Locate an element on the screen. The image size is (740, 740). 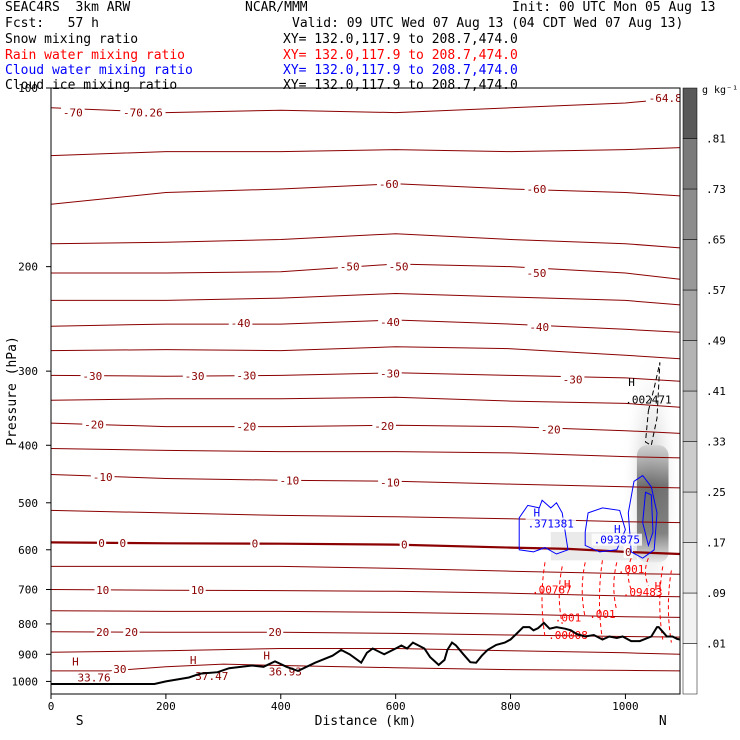
y-tick-label: 1000 is located at coordinates (25, 681).